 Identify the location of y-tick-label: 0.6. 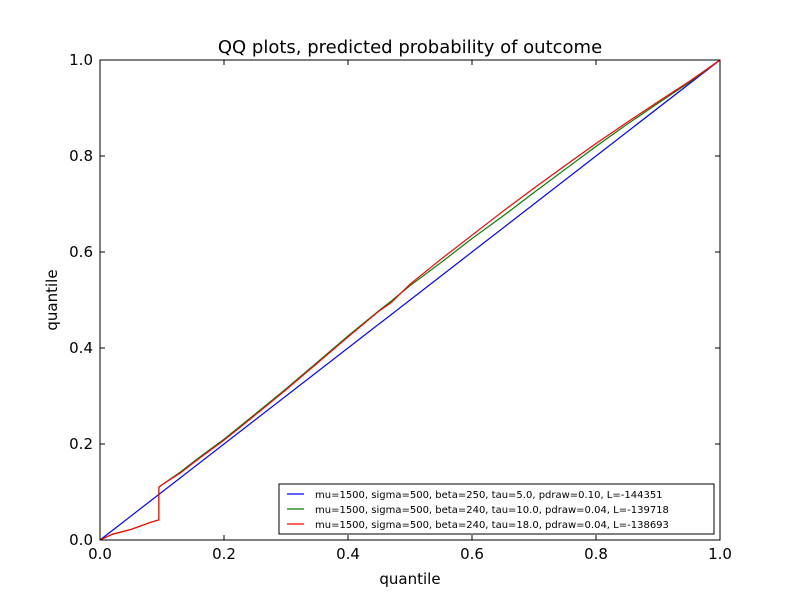
(81, 252).